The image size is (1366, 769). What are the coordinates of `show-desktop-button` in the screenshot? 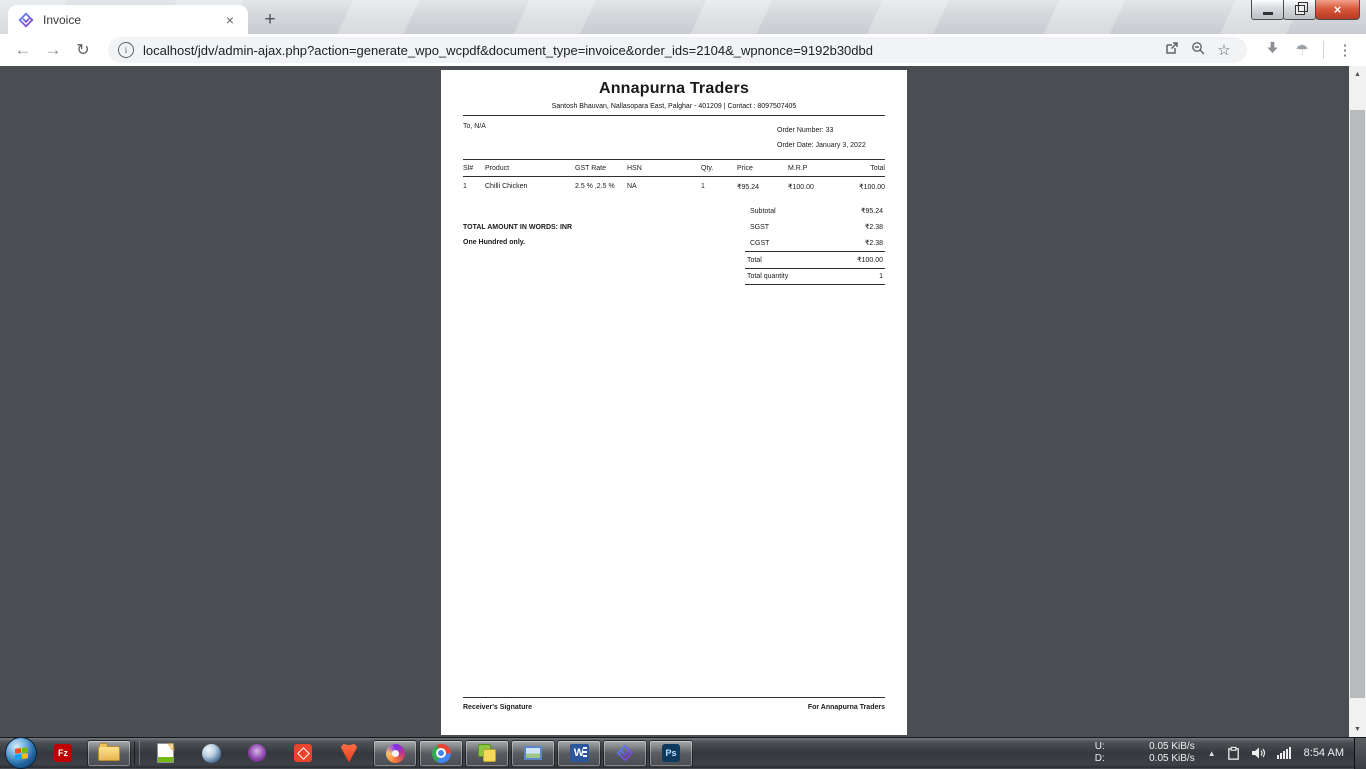 It's located at (1360, 753).